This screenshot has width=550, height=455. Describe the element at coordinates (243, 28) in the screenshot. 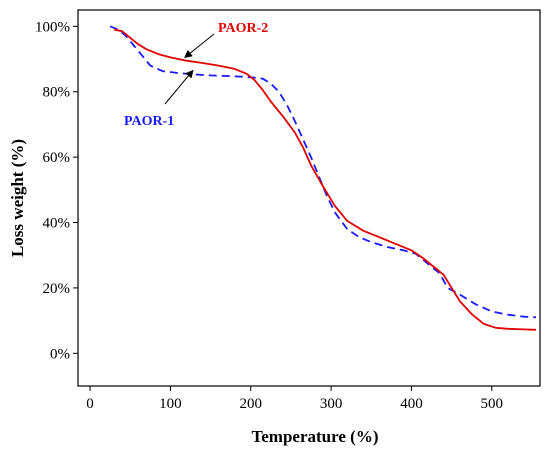

I see `series-label-paor-2: PAOR-2` at that location.